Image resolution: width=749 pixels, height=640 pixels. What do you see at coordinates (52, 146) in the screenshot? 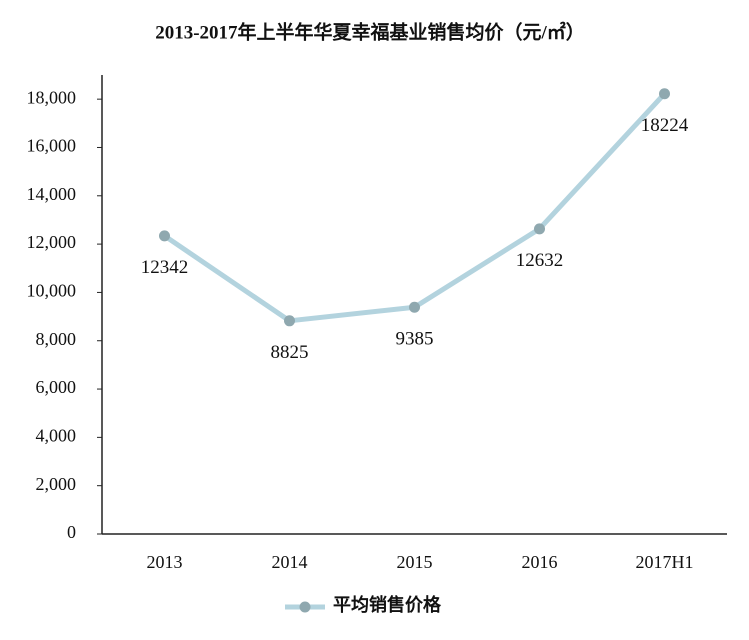
I see `y-tick-label: 16,000` at bounding box center [52, 146].